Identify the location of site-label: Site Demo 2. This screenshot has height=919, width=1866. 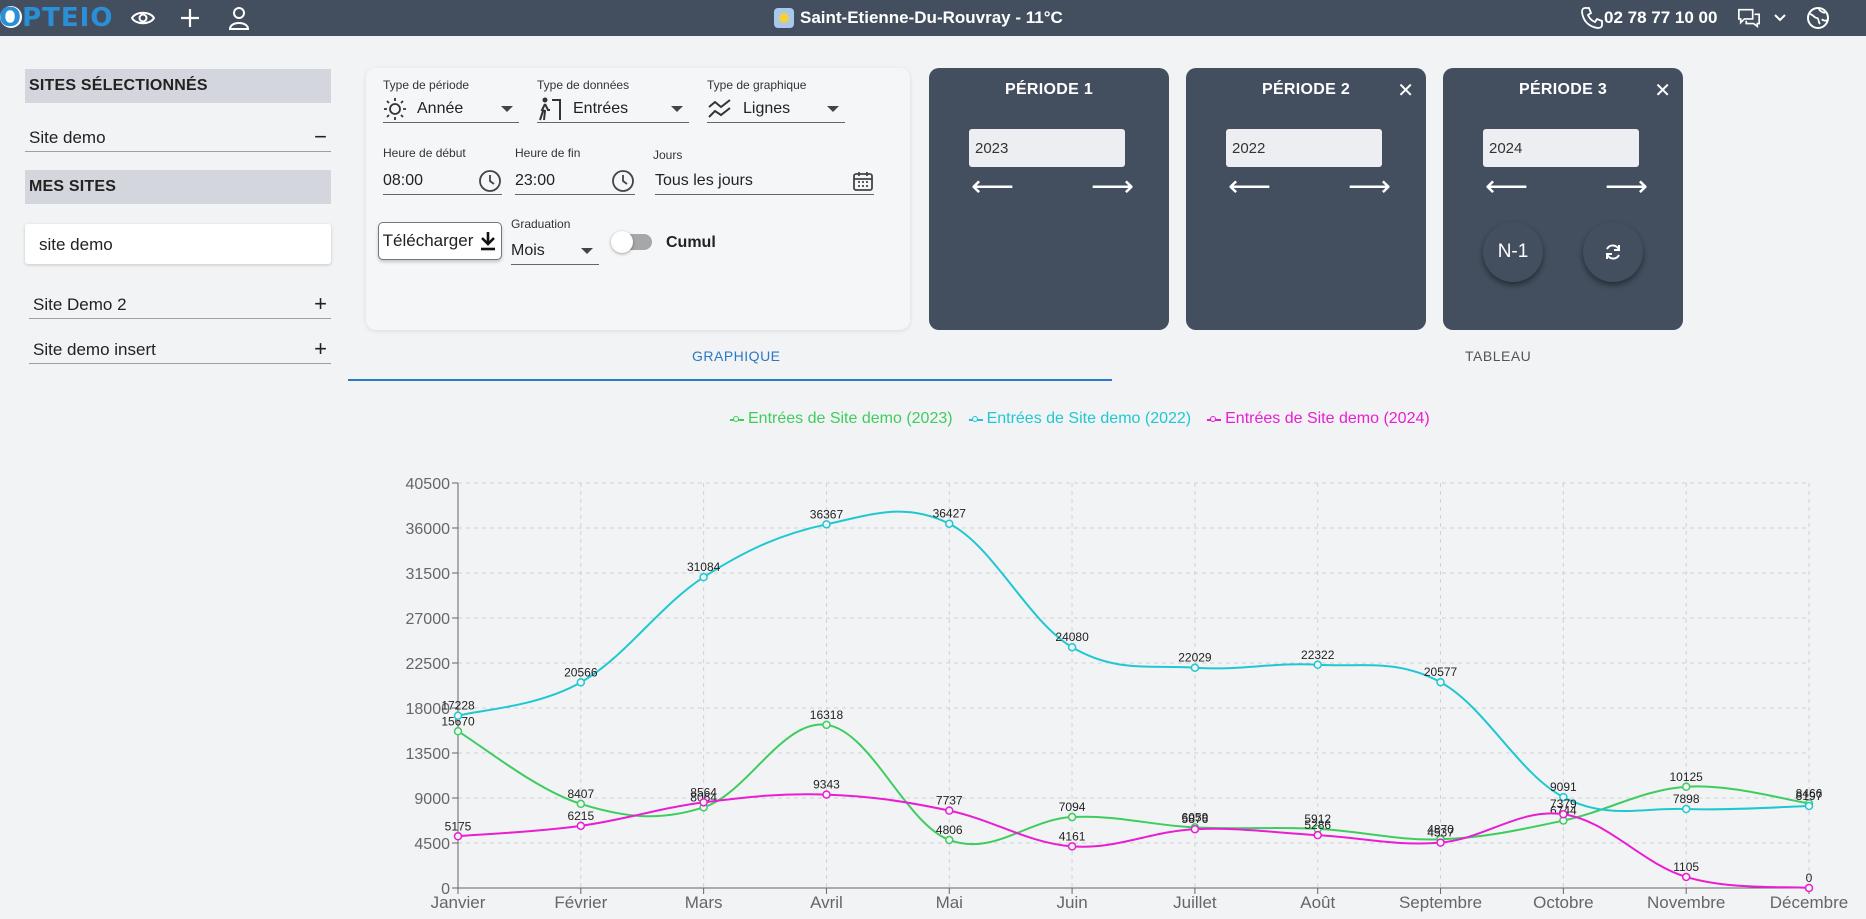
(80, 304).